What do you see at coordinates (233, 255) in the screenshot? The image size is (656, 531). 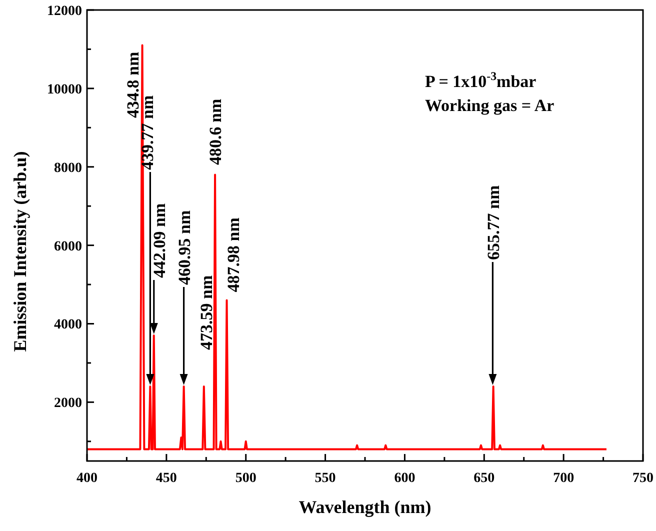 I see `annotation: 487.98 nm` at bounding box center [233, 255].